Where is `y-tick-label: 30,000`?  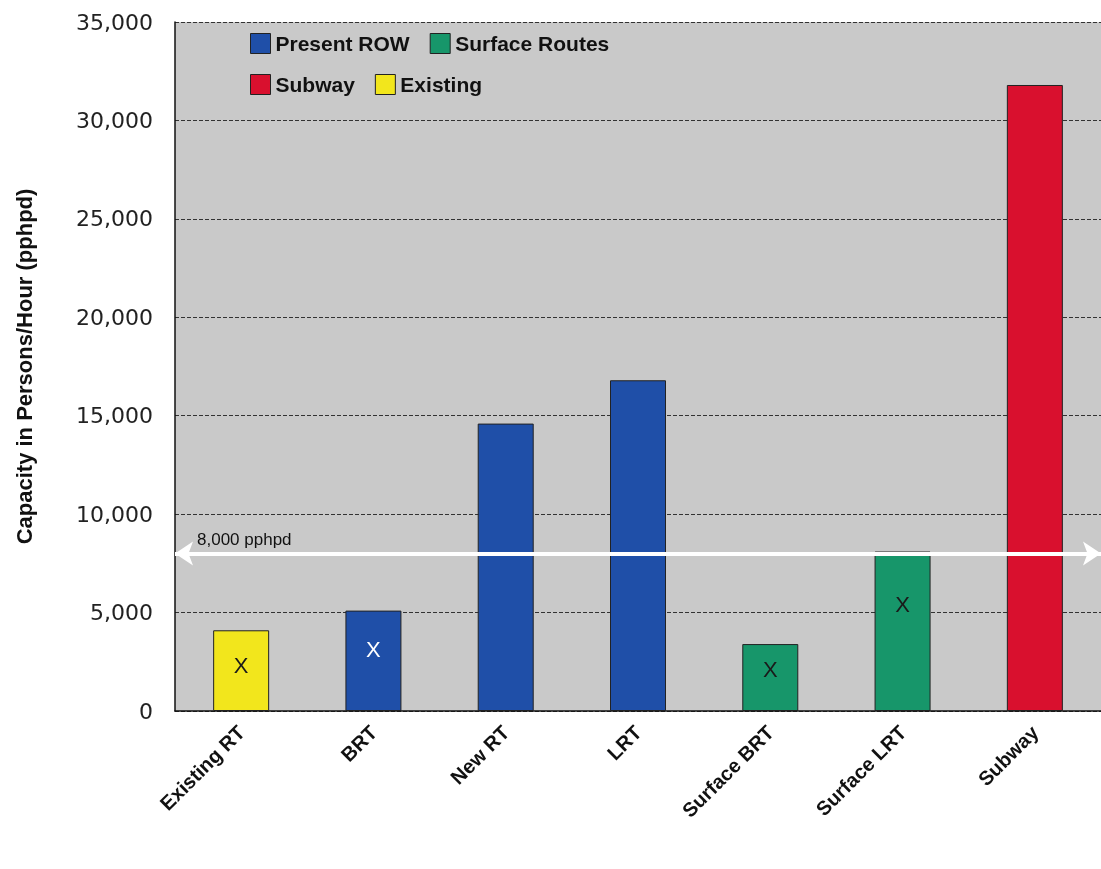 y-tick-label: 30,000 is located at coordinates (114, 120).